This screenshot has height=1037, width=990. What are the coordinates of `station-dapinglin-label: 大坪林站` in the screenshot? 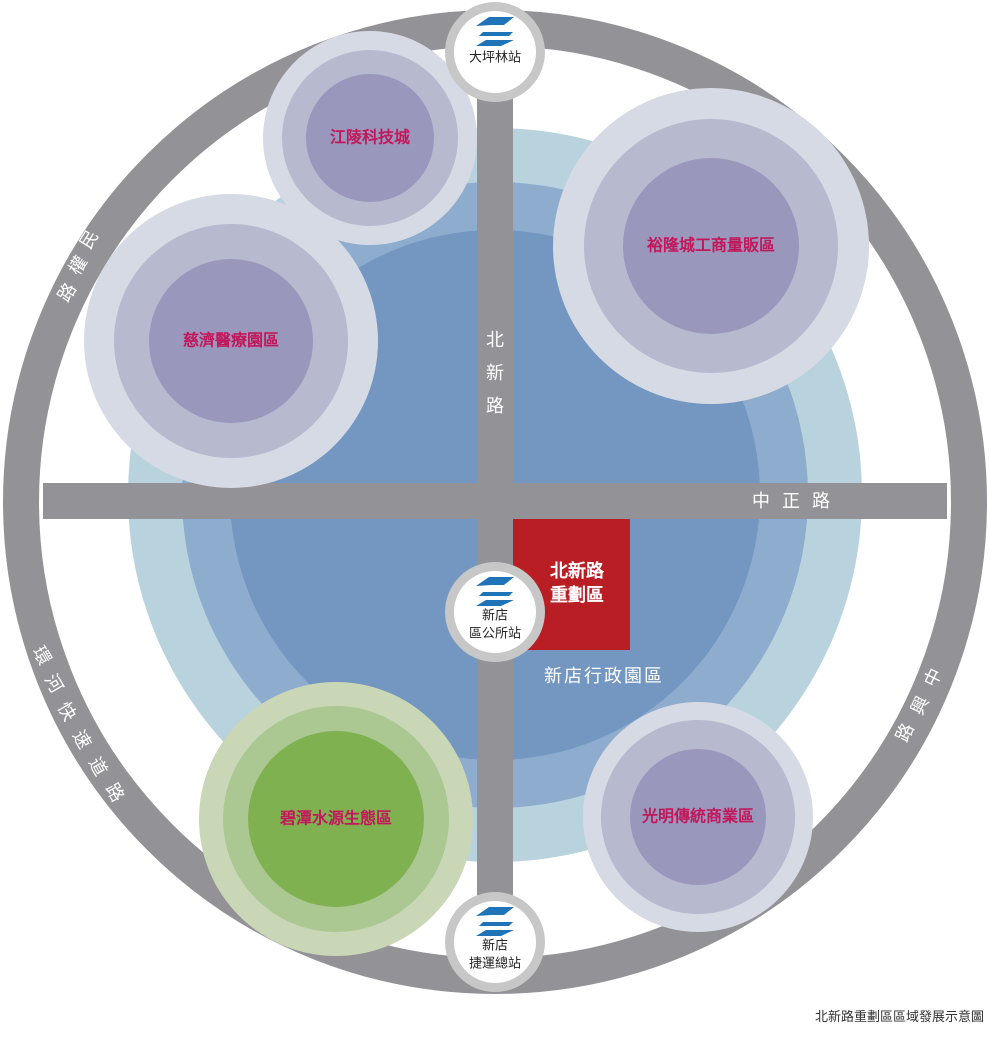 It's located at (495, 58).